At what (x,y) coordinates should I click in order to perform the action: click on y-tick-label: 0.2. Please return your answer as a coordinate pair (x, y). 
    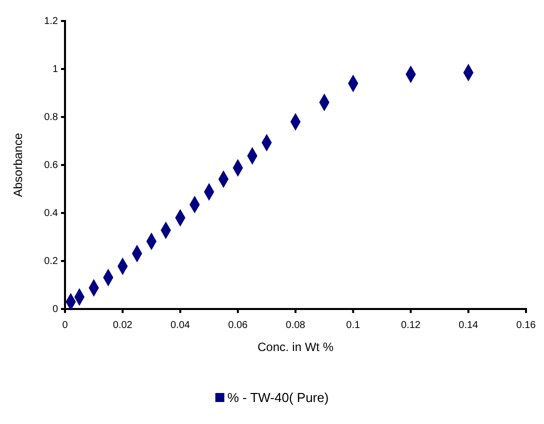
    Looking at the image, I should click on (51, 262).